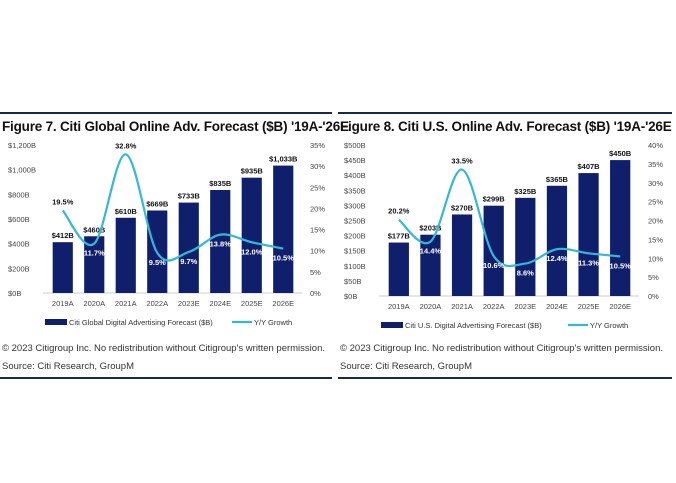 The image size is (676, 483). Describe the element at coordinates (589, 166) in the screenshot. I see `bar-value-label: $407B` at that location.